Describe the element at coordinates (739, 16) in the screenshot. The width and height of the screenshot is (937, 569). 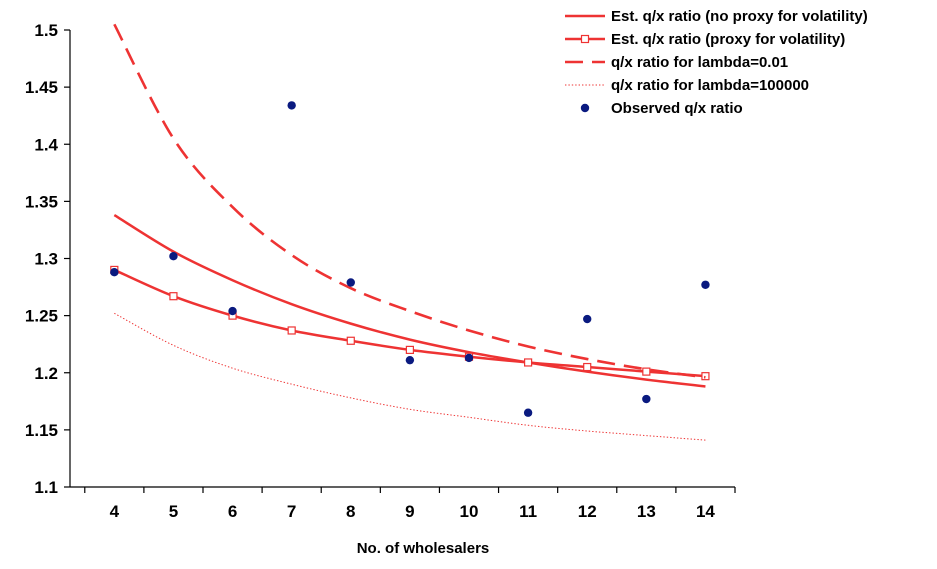
I see `legend-label: Est. q/x ratio (no proxy for volatility)` at that location.